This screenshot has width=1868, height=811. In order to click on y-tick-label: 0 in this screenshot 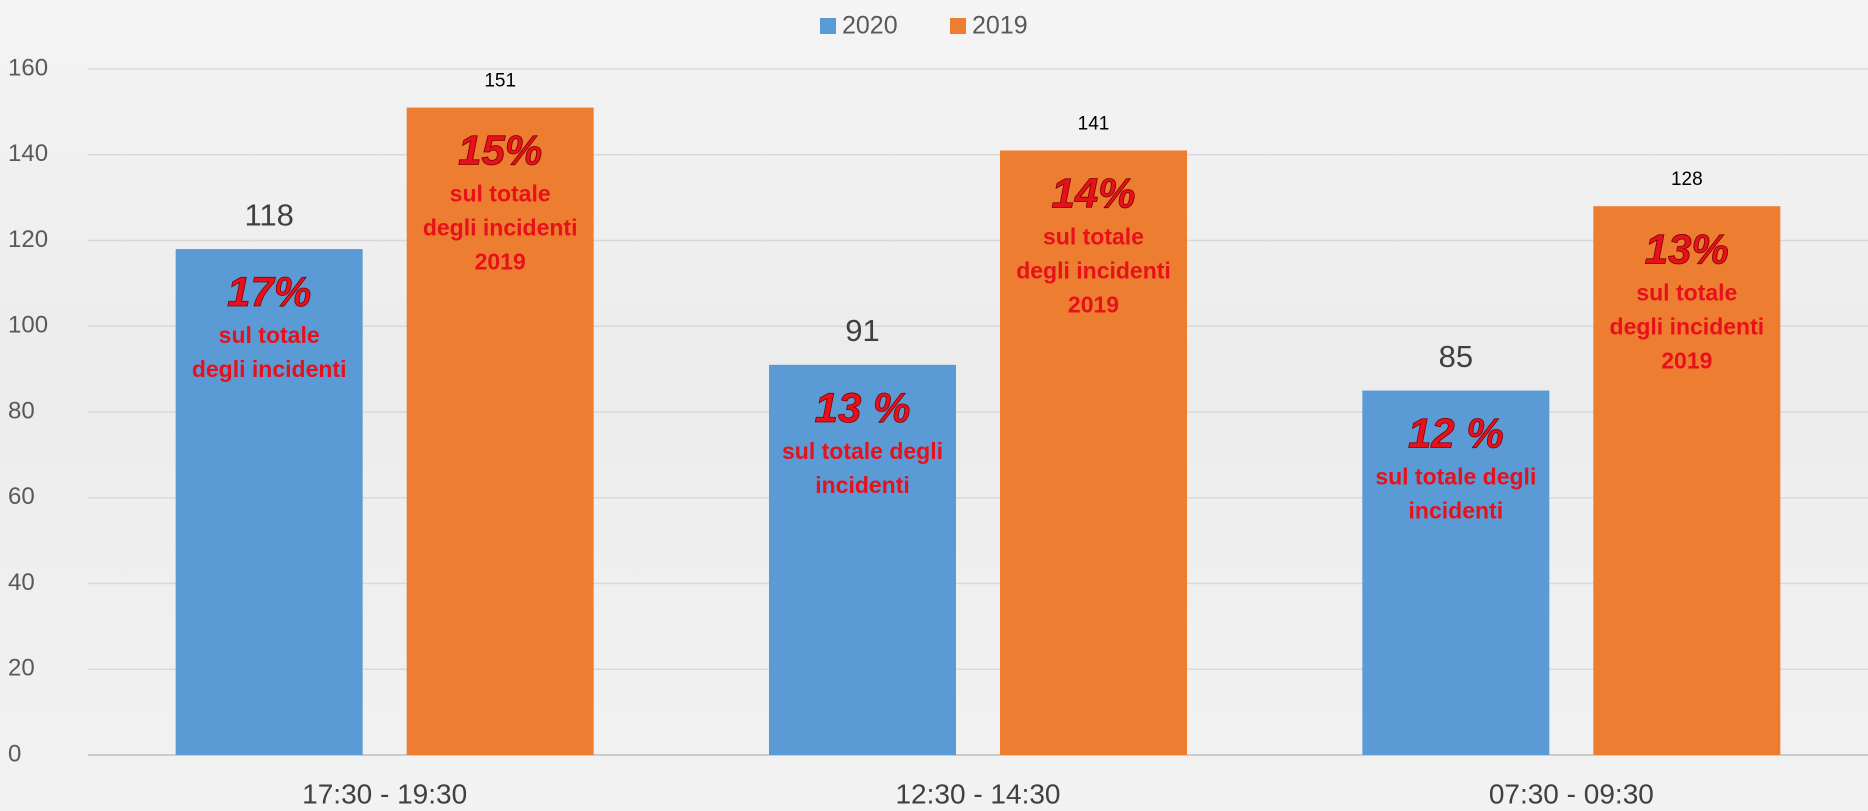, I will do `click(14, 753)`.